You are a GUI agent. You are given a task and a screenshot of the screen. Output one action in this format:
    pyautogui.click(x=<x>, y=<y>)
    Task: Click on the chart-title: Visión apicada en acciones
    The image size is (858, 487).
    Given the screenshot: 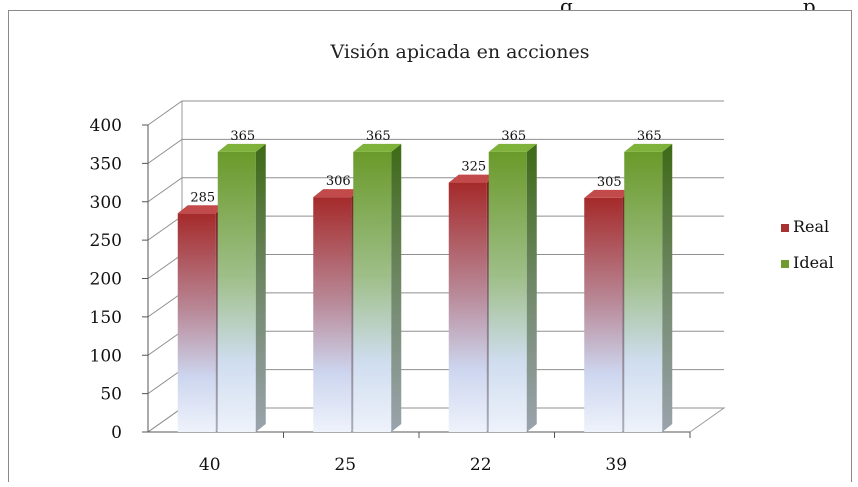 What is the action you would take?
    pyautogui.click(x=460, y=52)
    